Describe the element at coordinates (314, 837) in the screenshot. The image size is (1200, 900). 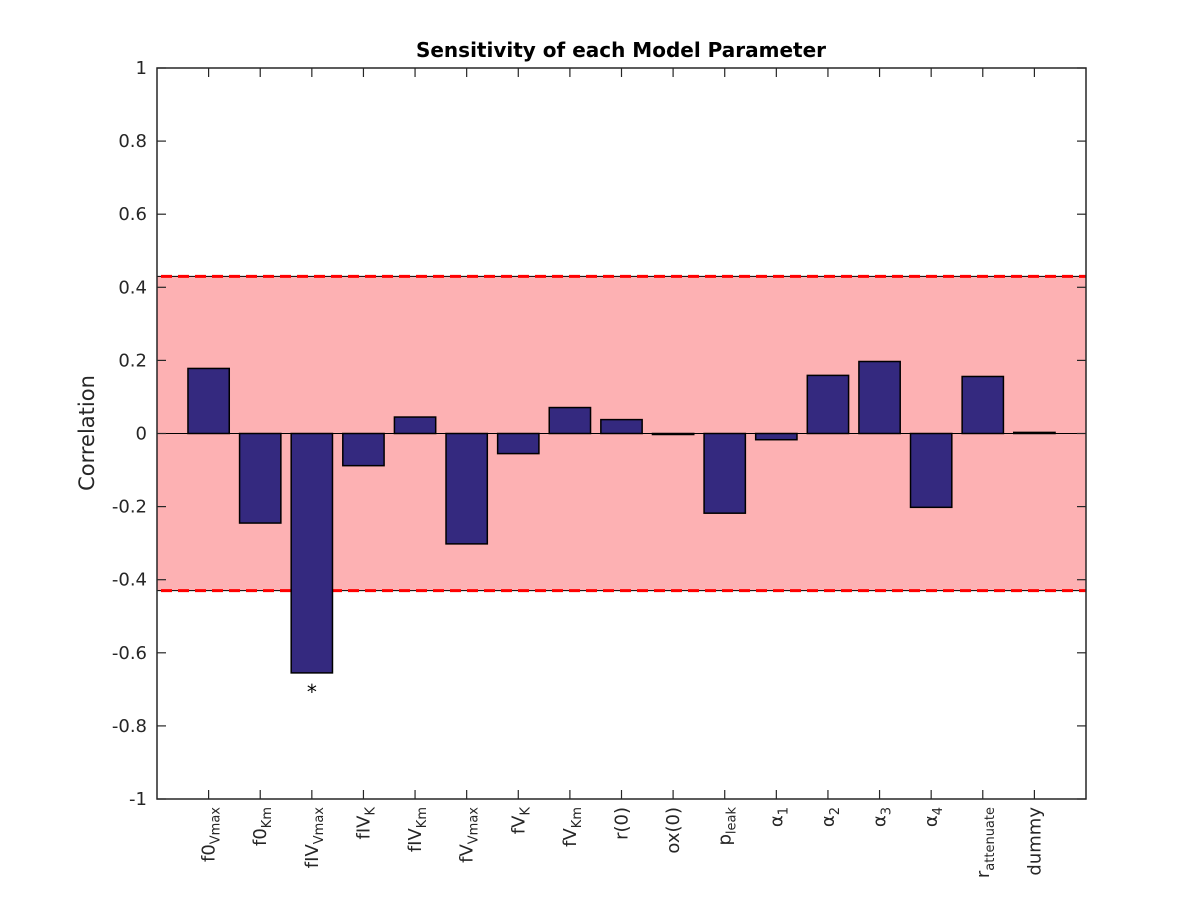
I see `x-tick-label: fIVVmax` at that location.